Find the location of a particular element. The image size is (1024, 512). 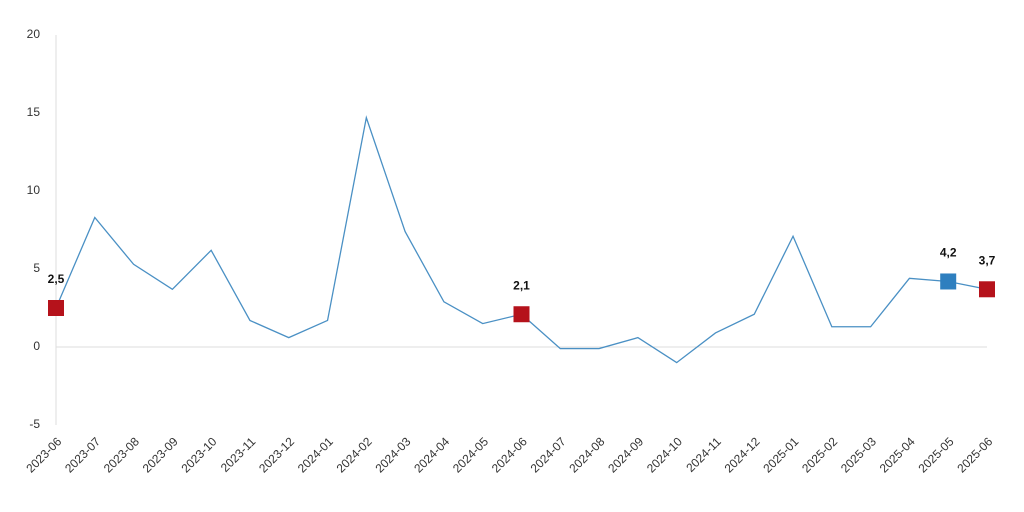

x-tick-label: 2023-12 is located at coordinates (276, 454).